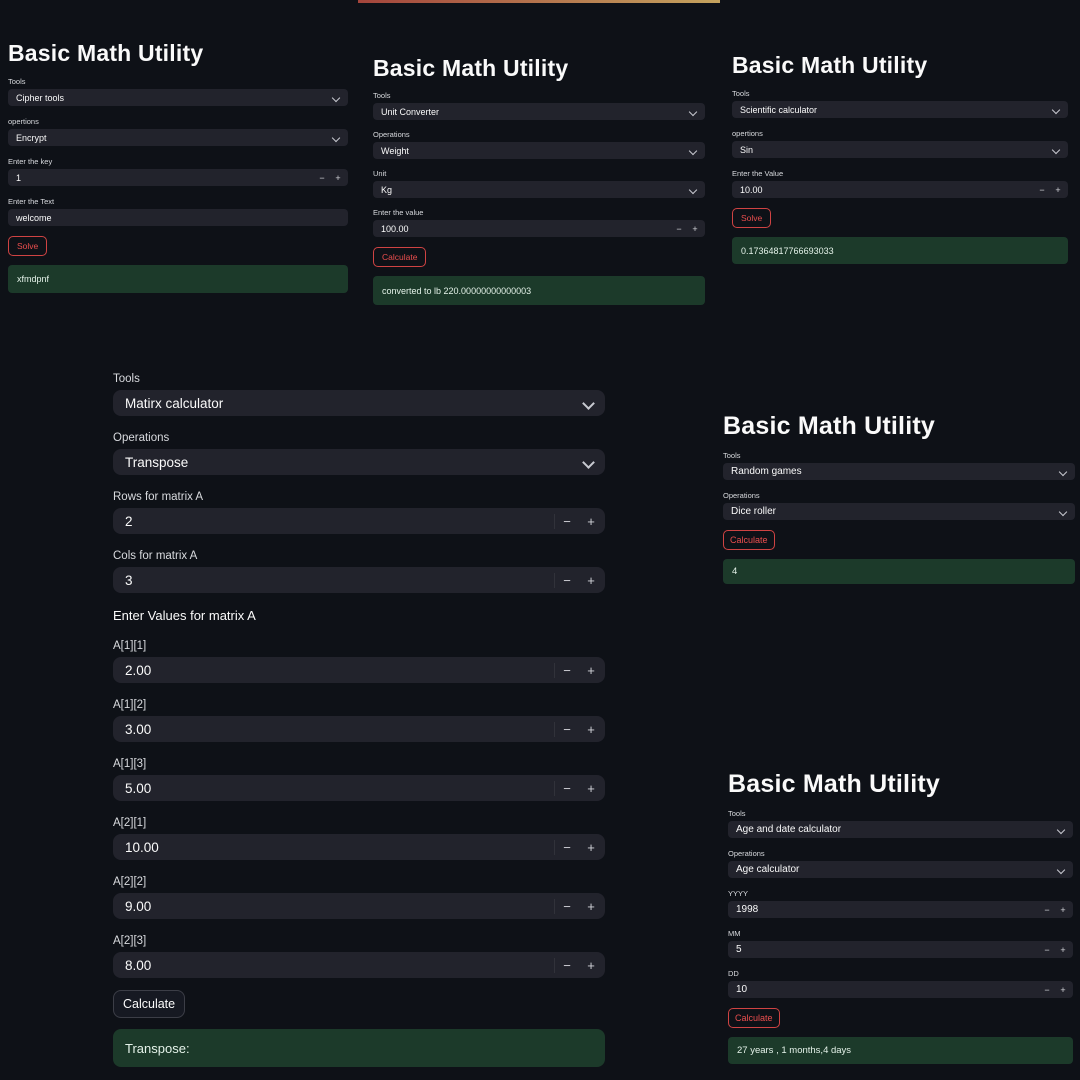 Image resolution: width=1080 pixels, height=1080 pixels. Describe the element at coordinates (138, 729) in the screenshot. I see `input-value: 3.00` at that location.